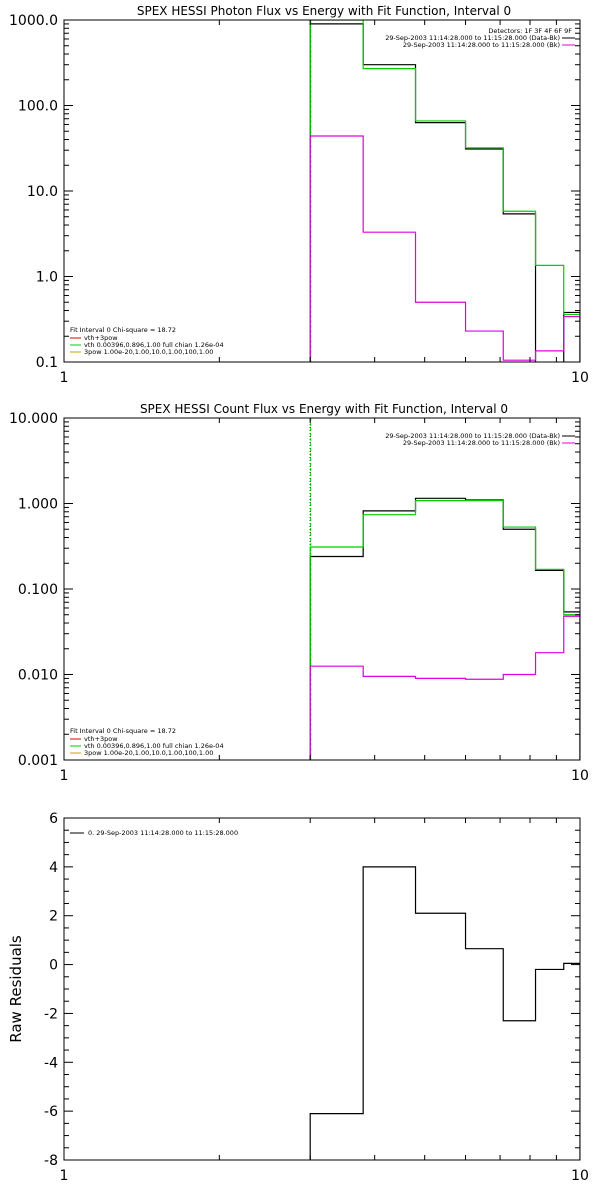  I want to click on count-flux-marks, so click(445, 591).